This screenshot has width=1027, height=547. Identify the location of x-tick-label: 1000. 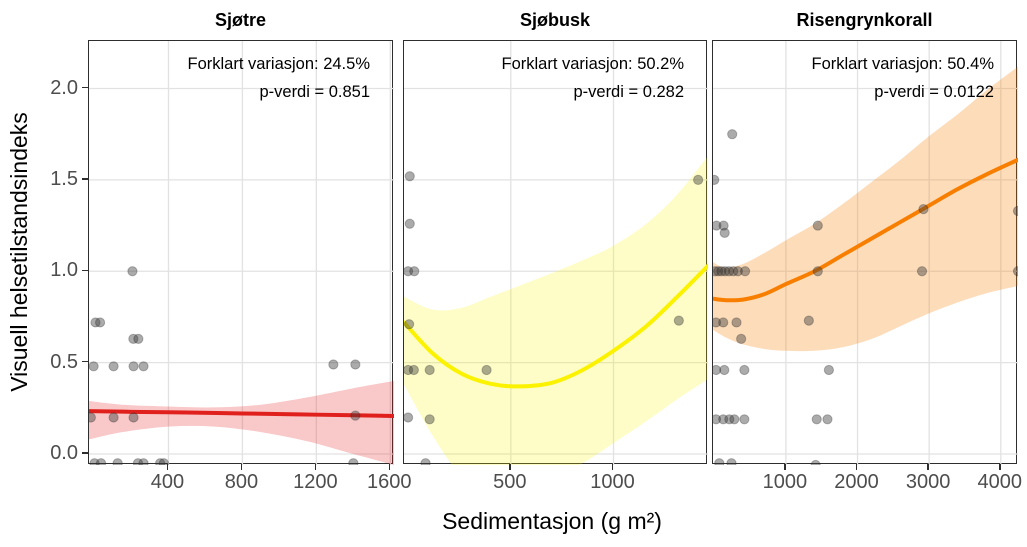
(785, 482).